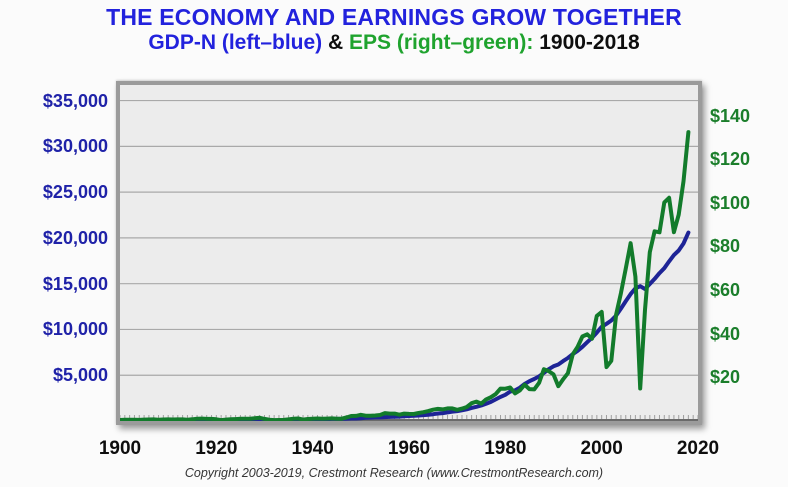 The image size is (788, 487). Describe the element at coordinates (80, 375) in the screenshot. I see `left-axis-label: $5,000` at that location.